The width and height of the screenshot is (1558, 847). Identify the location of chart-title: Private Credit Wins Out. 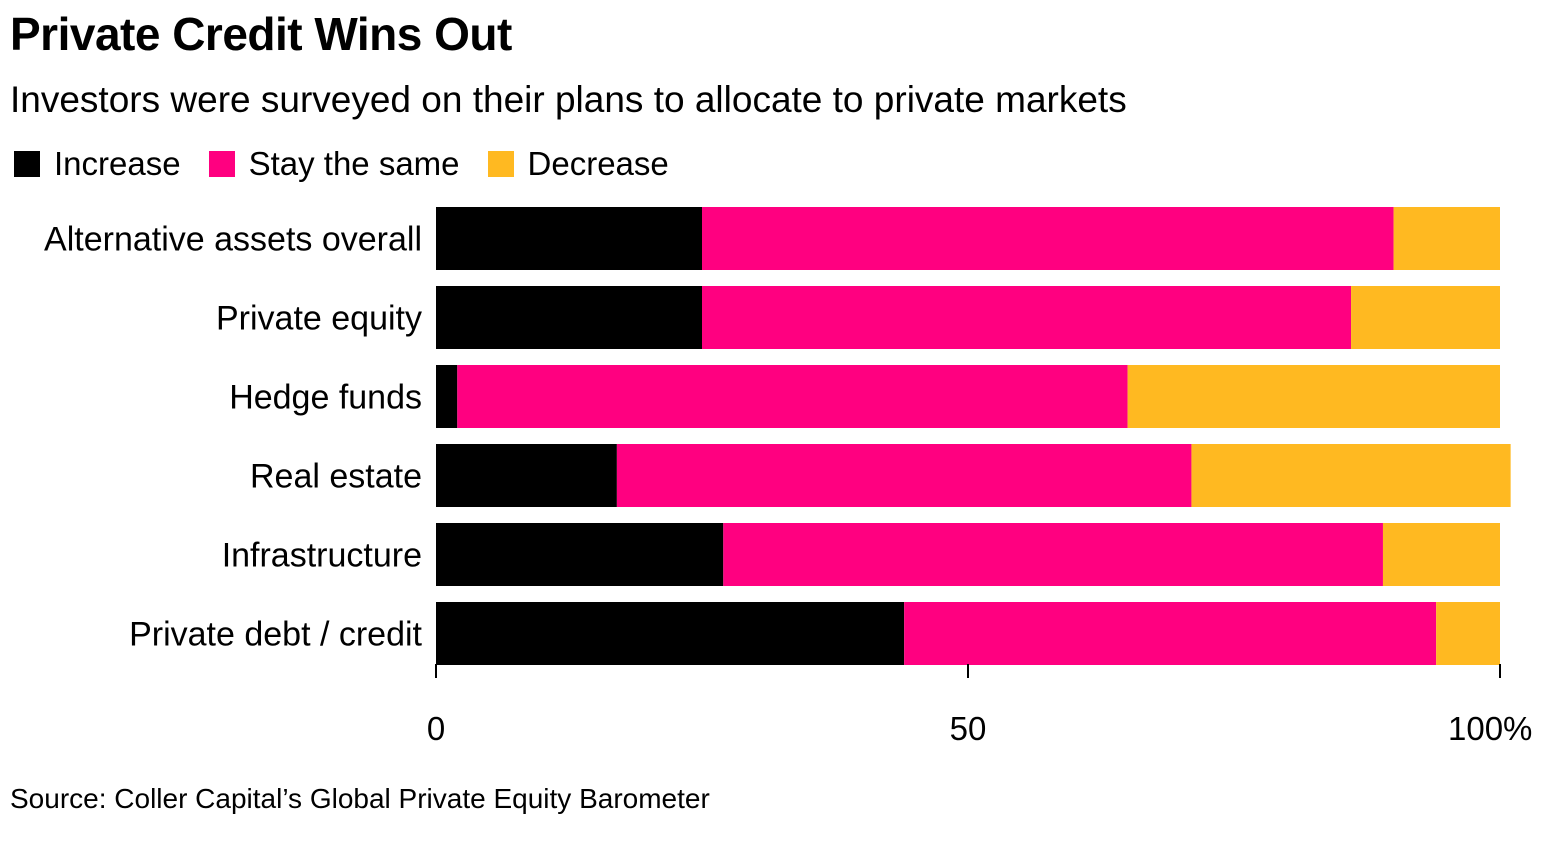
(261, 34).